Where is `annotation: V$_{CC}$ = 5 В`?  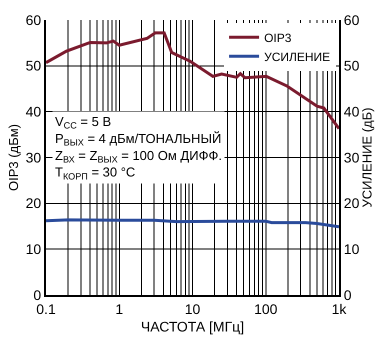 annotation: V$_{CC}$ = 5 В is located at coordinates (83, 122).